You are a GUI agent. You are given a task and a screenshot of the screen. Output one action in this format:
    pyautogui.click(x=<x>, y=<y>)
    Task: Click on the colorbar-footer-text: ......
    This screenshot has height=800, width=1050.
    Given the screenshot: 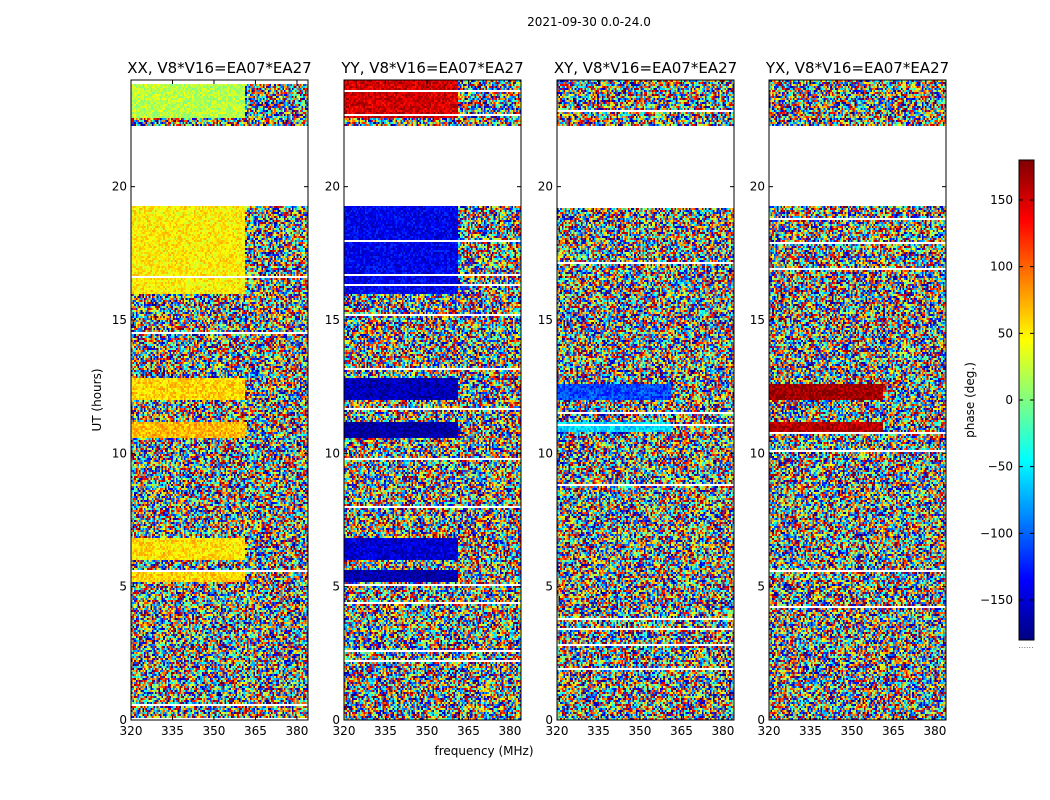 What is the action you would take?
    pyautogui.click(x=1025, y=645)
    